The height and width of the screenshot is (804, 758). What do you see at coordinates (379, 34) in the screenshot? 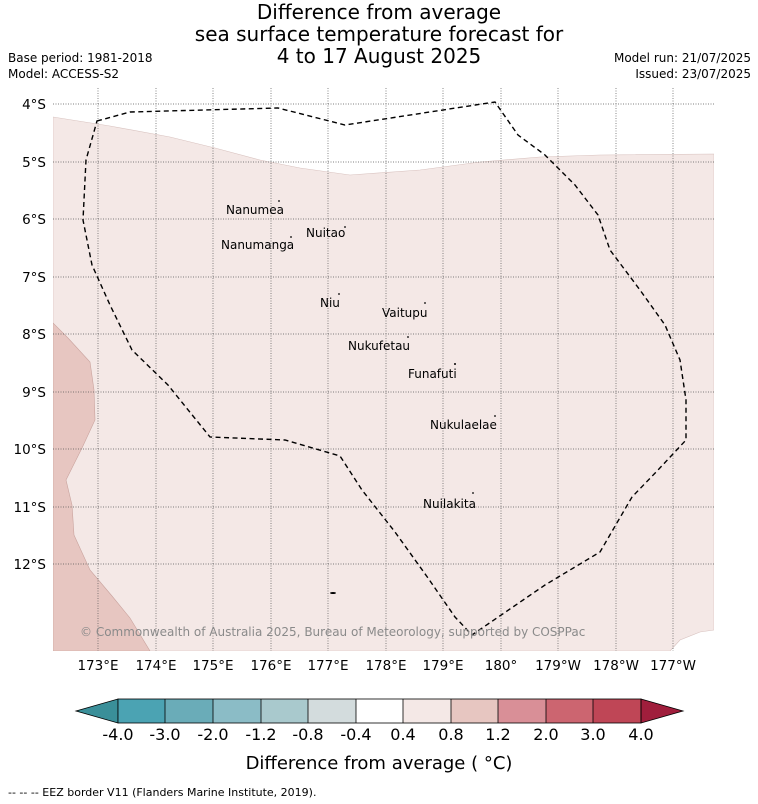
I see `title-line-2: sea surface temperature forecast for` at bounding box center [379, 34].